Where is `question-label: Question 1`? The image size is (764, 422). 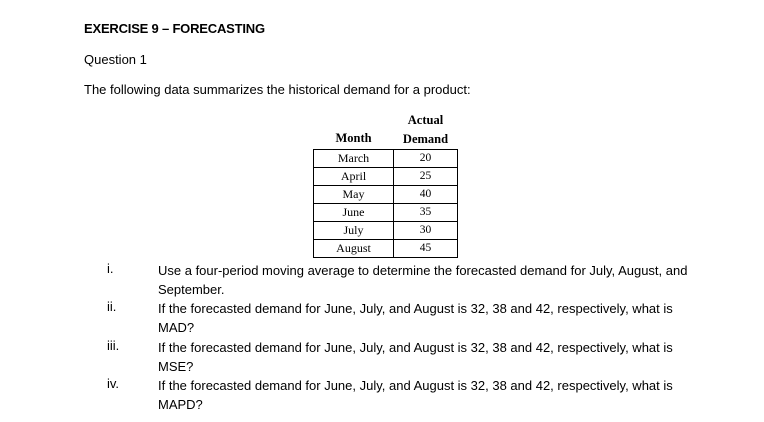
question-label: Question 1 is located at coordinates (115, 59).